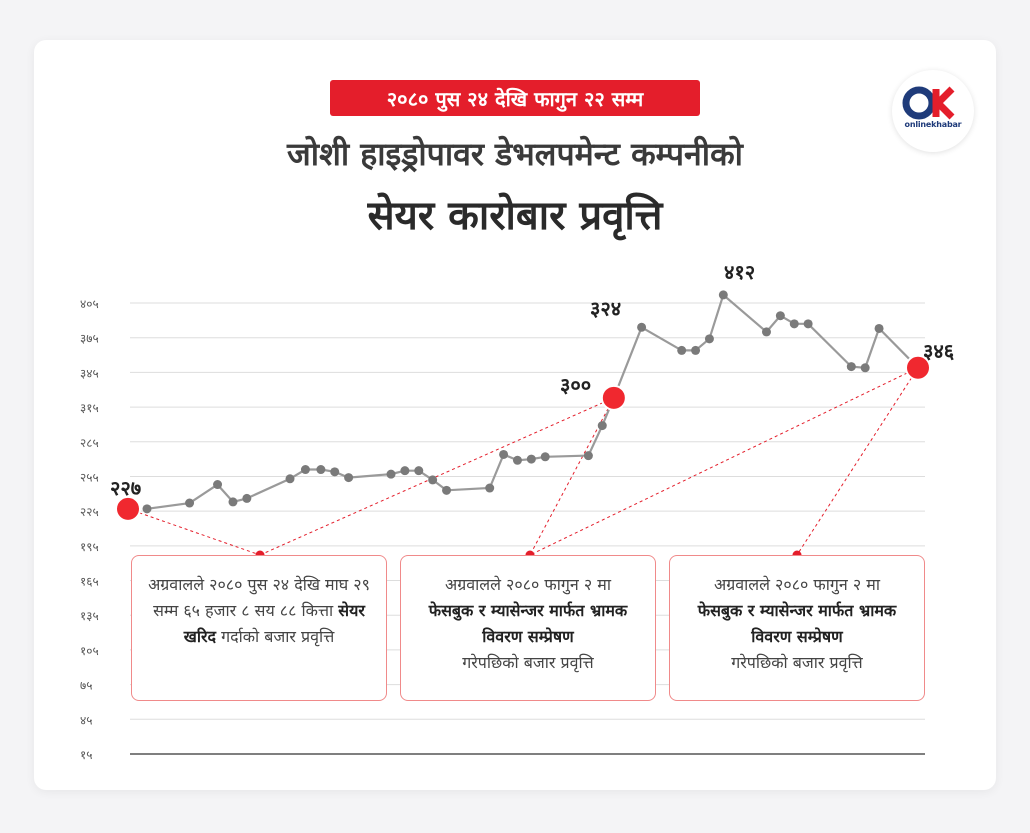  I want to click on y-tick-label: १३५, so click(89, 616).